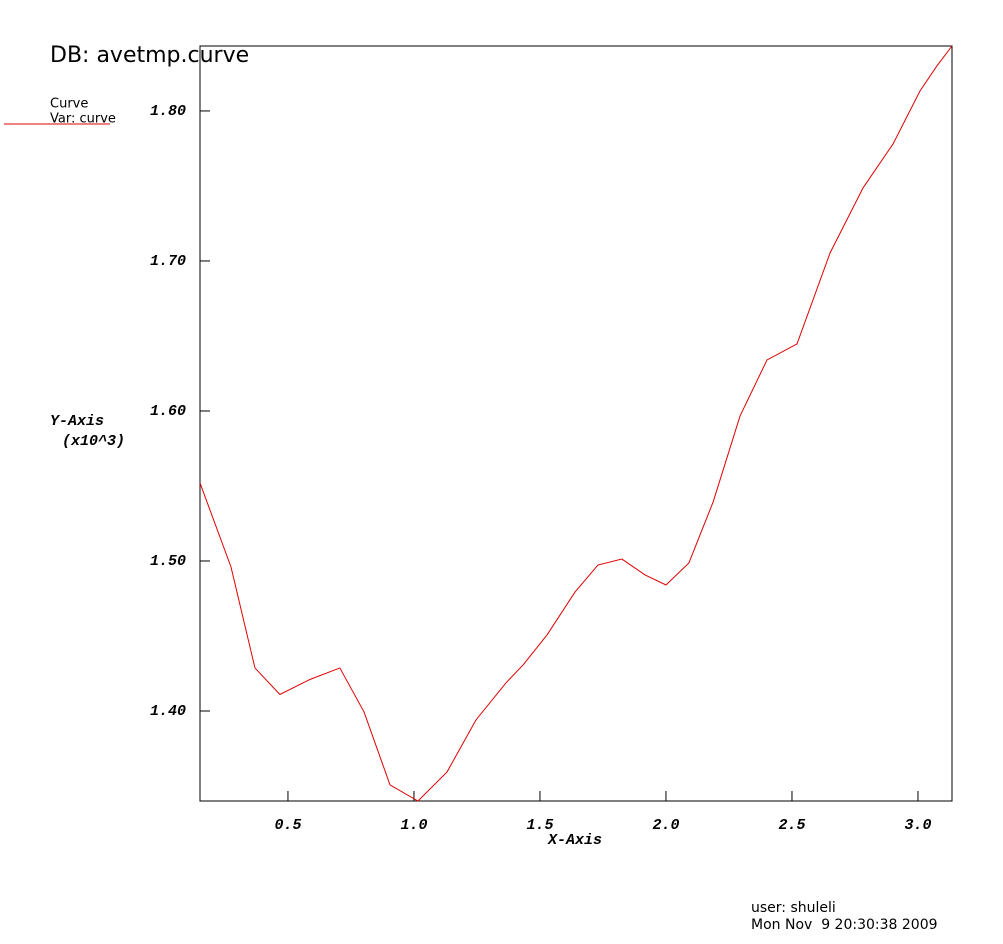 This screenshot has height=944, width=1003. What do you see at coordinates (168, 411) in the screenshot?
I see `y-tick-label: 1.60` at bounding box center [168, 411].